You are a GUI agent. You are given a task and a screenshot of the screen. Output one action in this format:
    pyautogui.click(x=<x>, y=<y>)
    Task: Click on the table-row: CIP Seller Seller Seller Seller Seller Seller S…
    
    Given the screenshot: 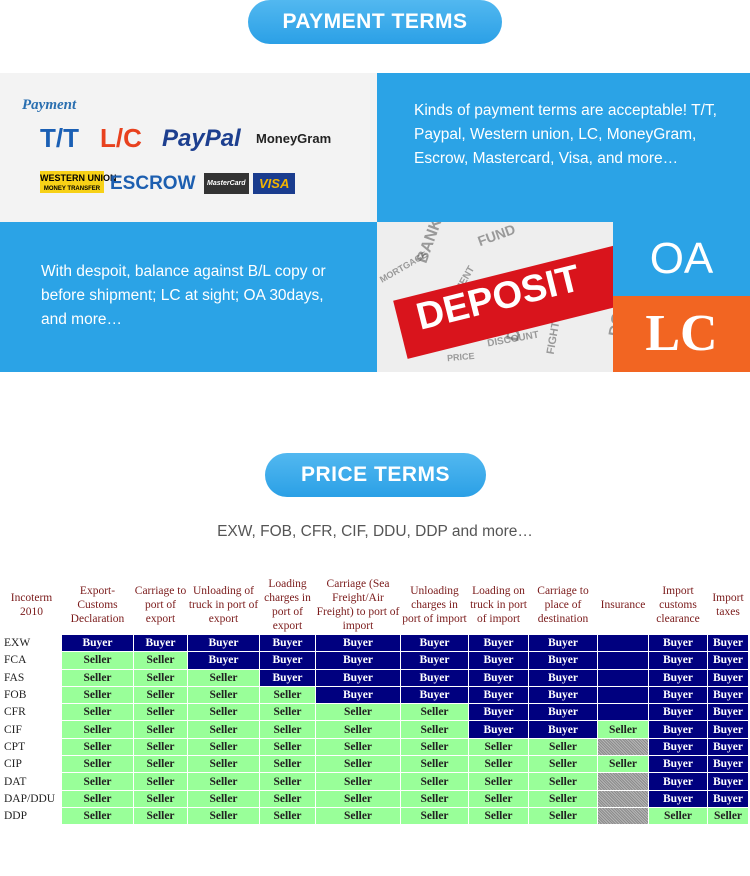 What is the action you would take?
    pyautogui.click(x=375, y=764)
    